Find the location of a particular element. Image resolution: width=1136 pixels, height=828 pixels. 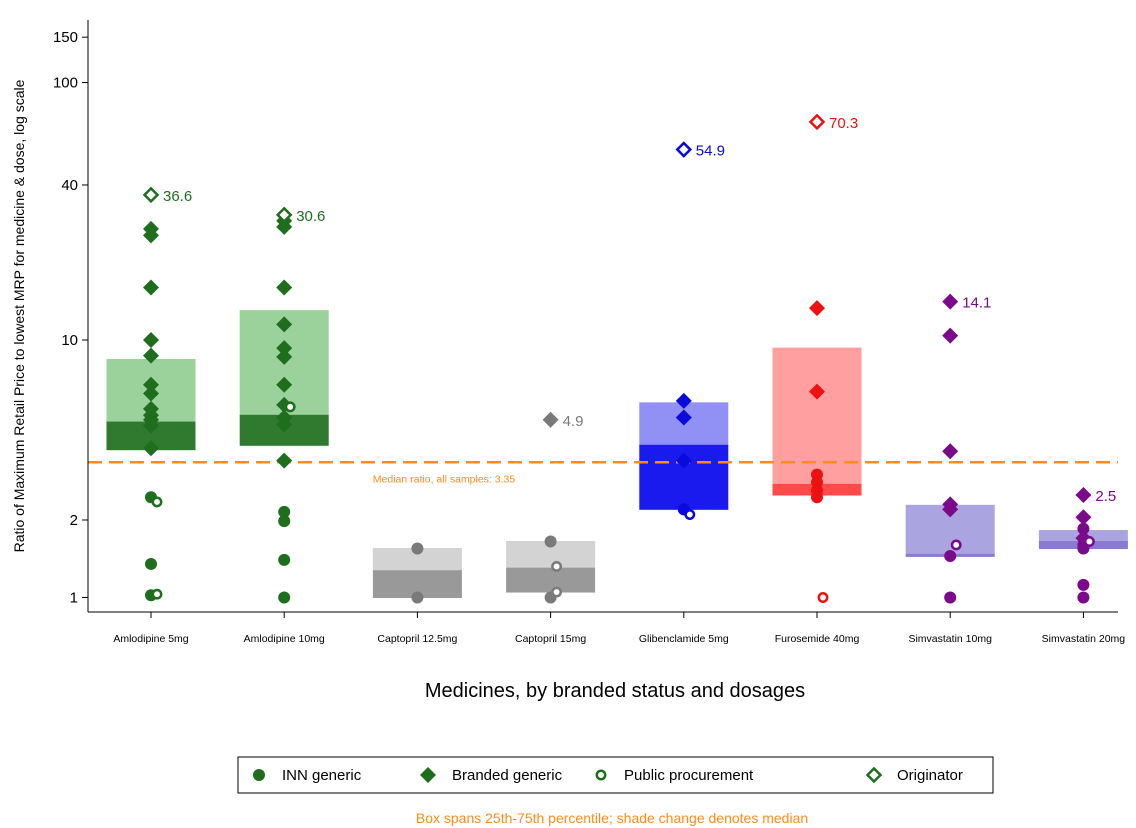

x-tick-label: Captopril 15mg is located at coordinates (550, 639).